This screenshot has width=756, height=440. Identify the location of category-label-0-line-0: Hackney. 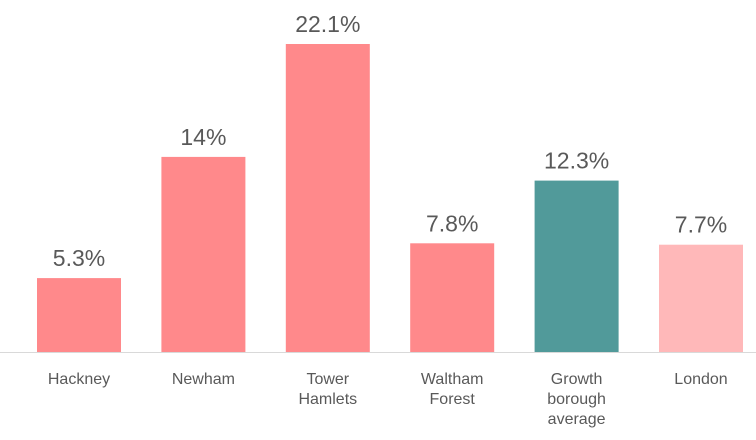
(79, 379).